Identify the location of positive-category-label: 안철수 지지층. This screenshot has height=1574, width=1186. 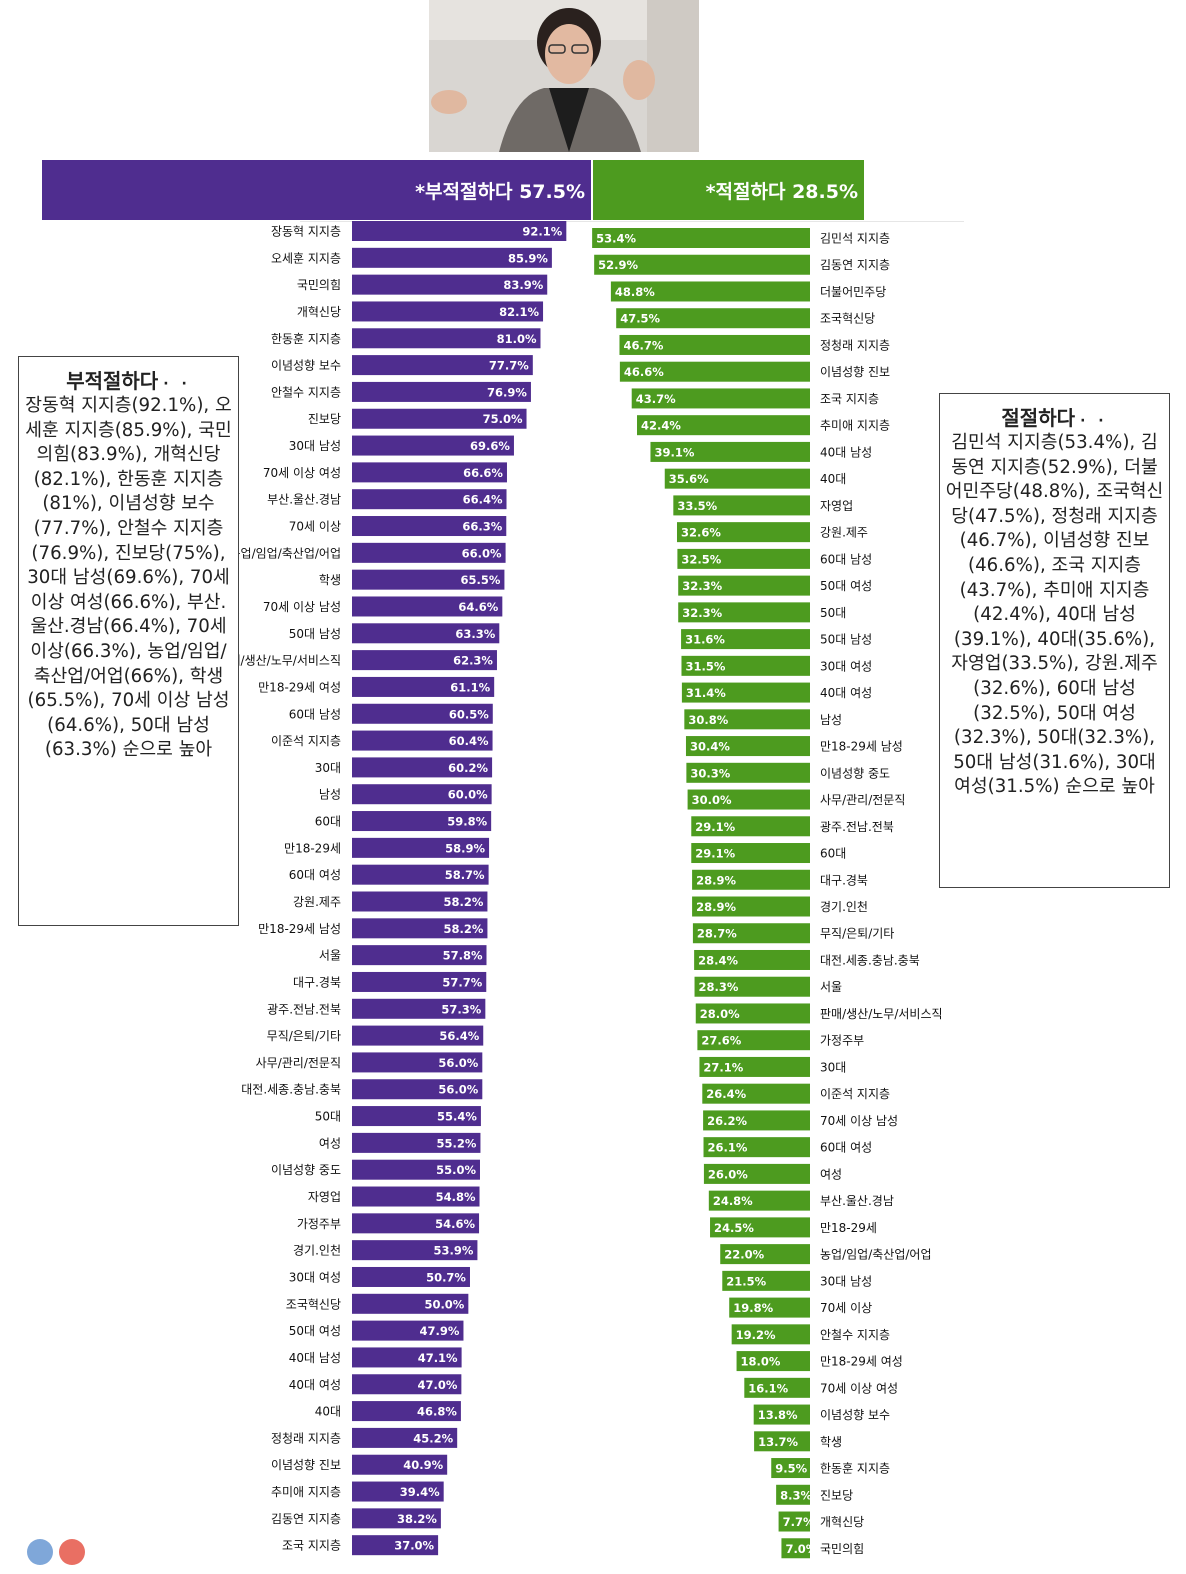
(855, 1335).